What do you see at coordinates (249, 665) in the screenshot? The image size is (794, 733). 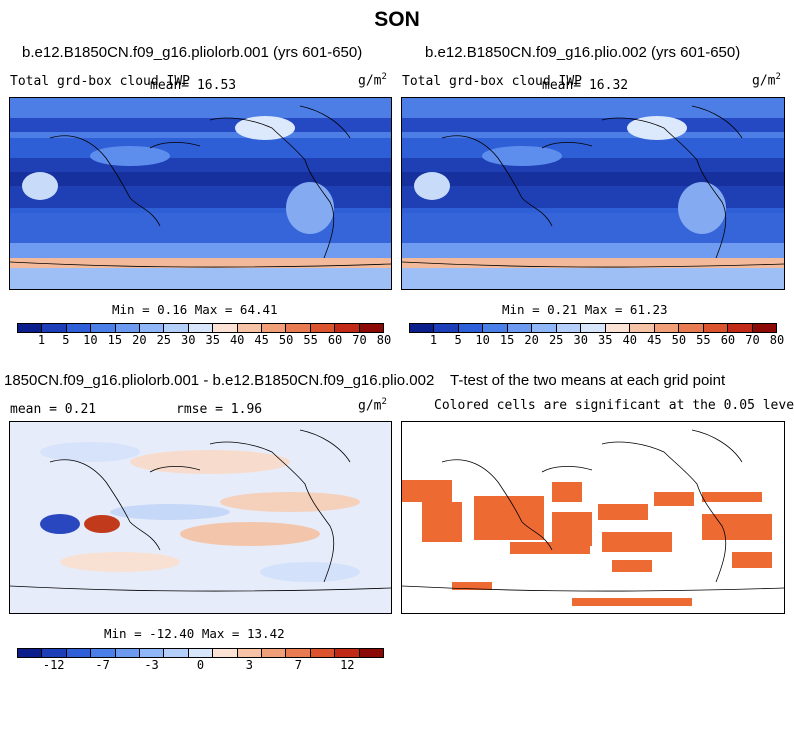 I see `colorbar-tick-label: 3` at bounding box center [249, 665].